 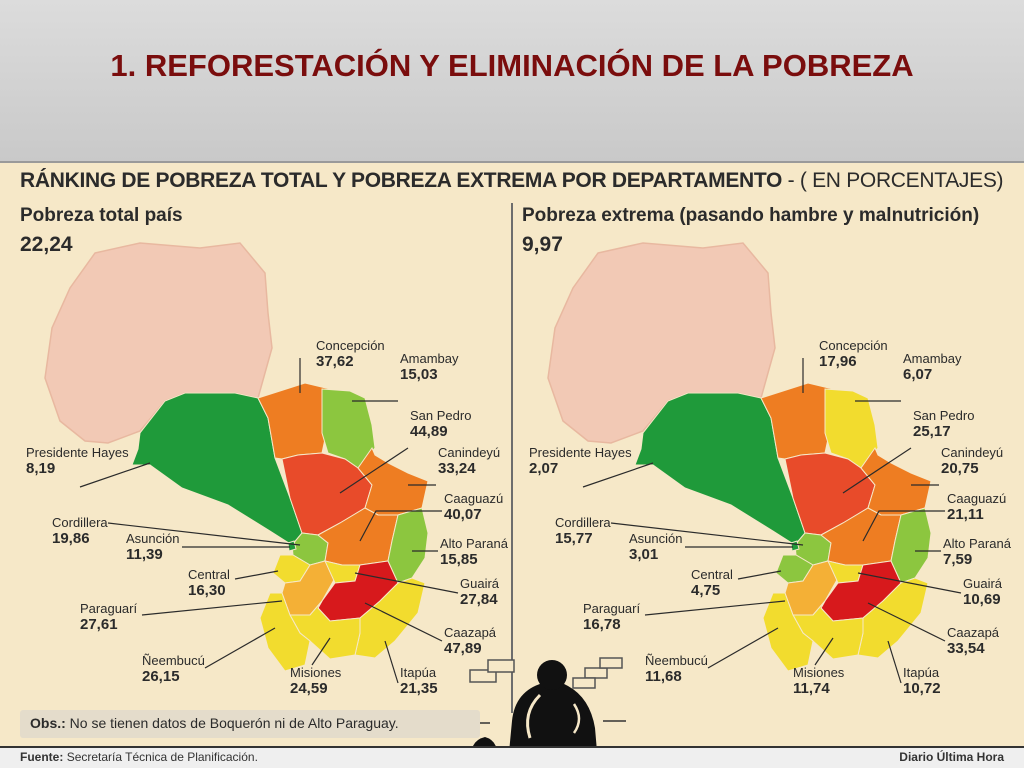 What do you see at coordinates (663, 676) in the screenshot?
I see `department-value: 11,68` at bounding box center [663, 676].